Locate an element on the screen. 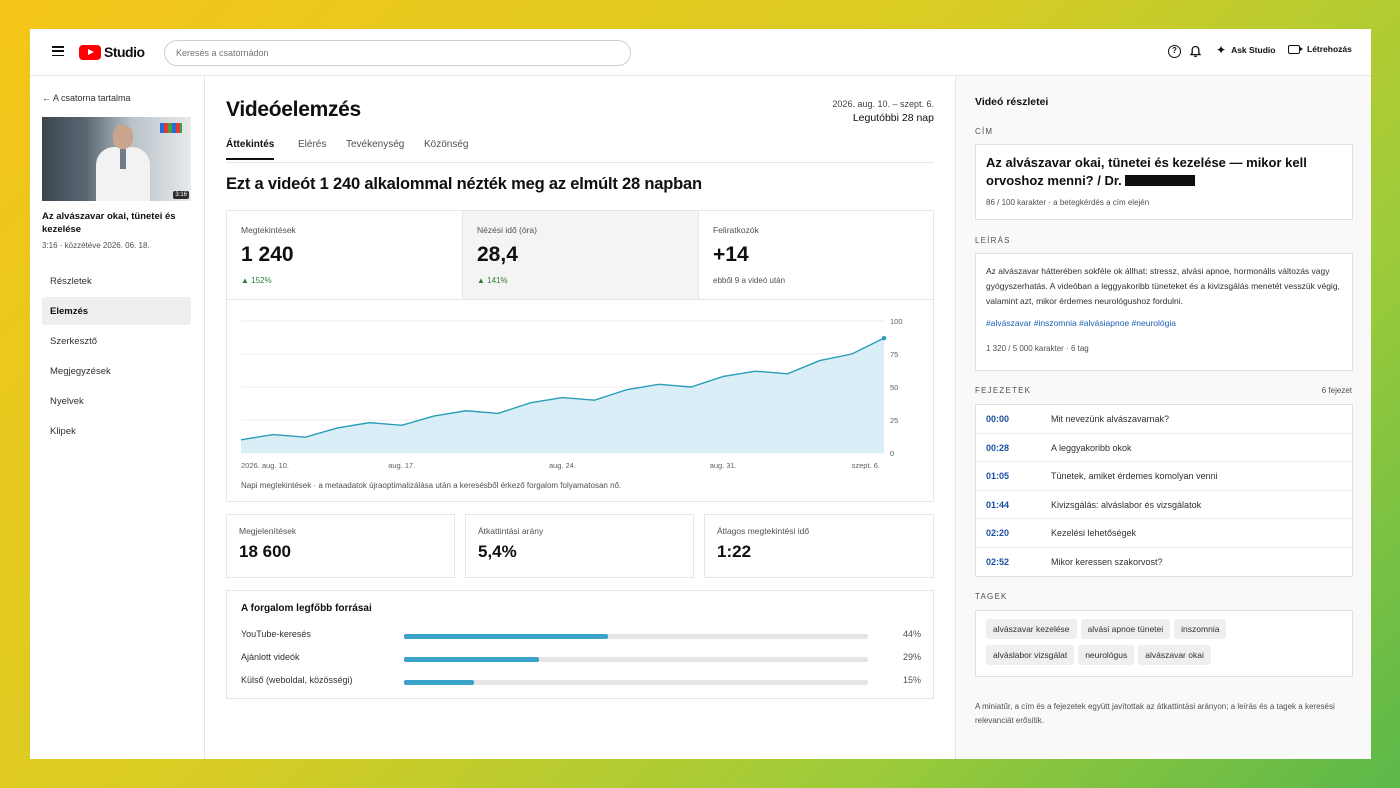 The image size is (1400, 788). tag-chip: alváslabor vizsgálat is located at coordinates (1030, 655).